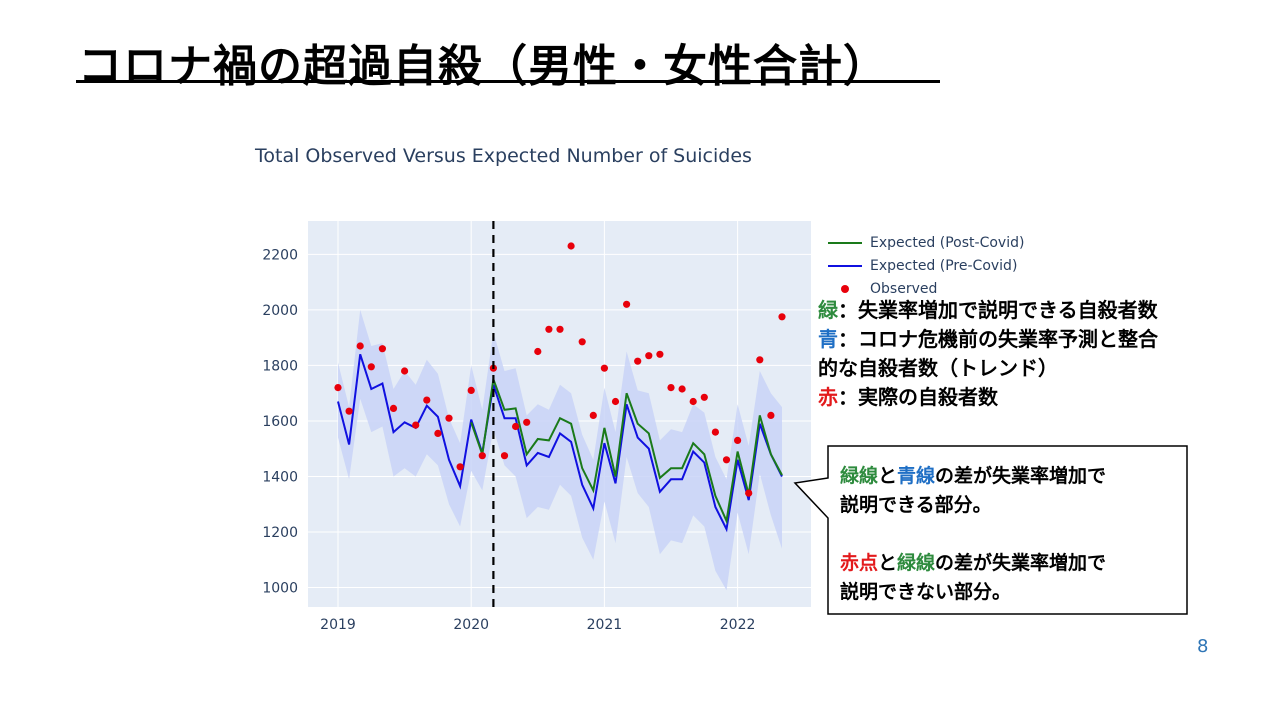  What do you see at coordinates (738, 625) in the screenshot?
I see `x-tick-label: 2022` at bounding box center [738, 625].